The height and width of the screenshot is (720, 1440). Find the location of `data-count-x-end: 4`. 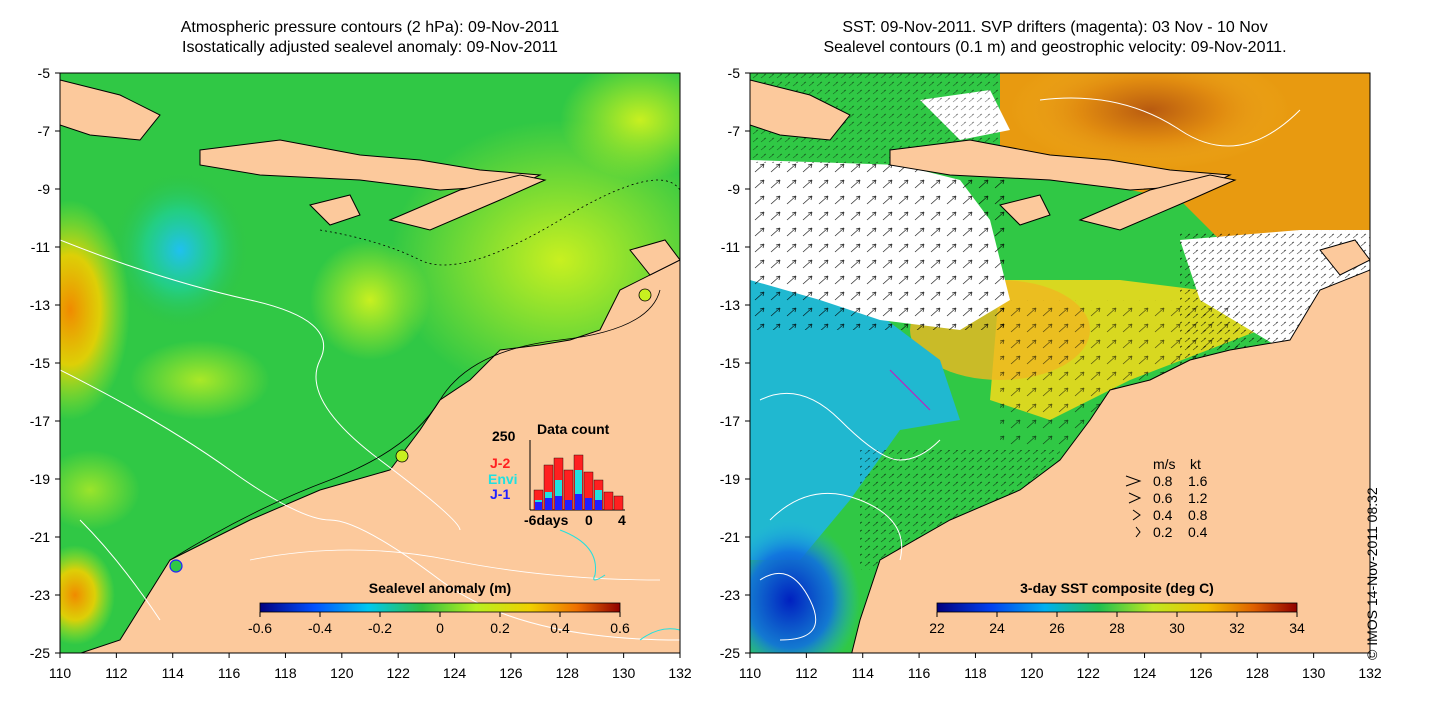

data-count-x-end: 4 is located at coordinates (622, 520).